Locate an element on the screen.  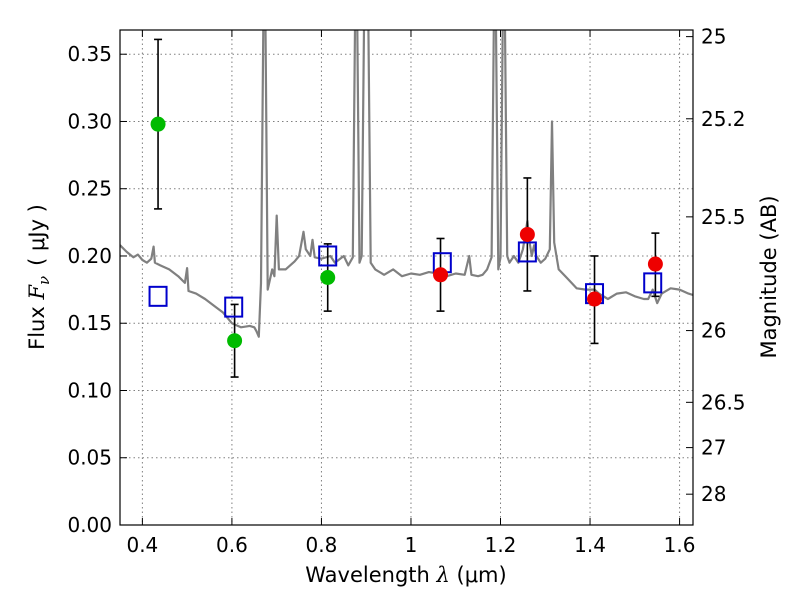
y-tick-label: 0.30 is located at coordinates (89, 121).